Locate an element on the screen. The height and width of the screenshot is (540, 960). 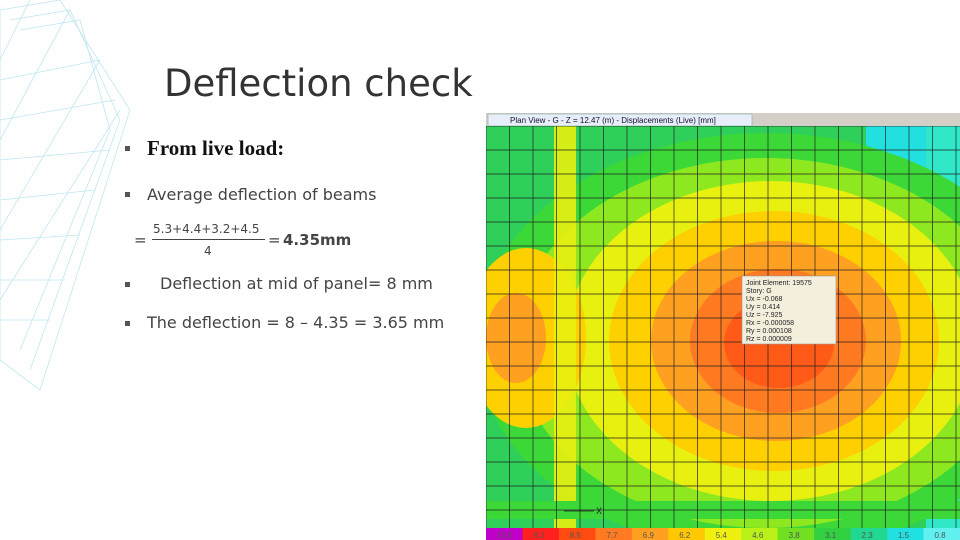
formula-result-equals: = is located at coordinates (274, 240).